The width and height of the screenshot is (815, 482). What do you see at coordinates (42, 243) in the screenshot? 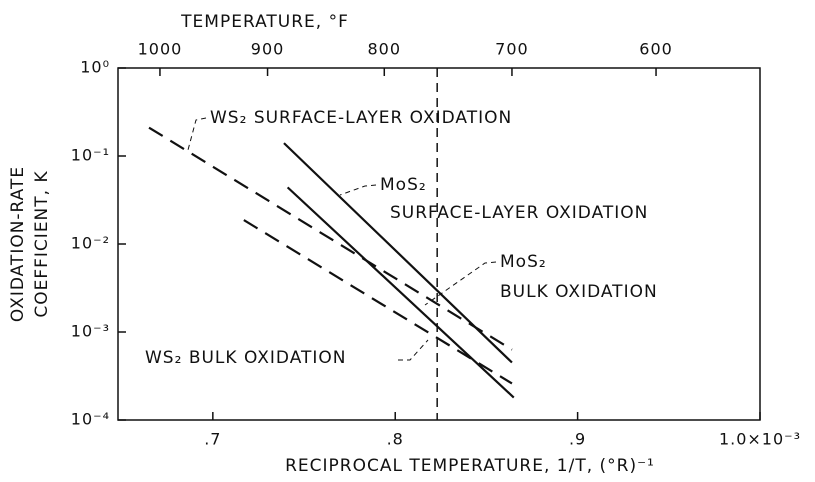
I see `y-axis-label: COEFFICIENT, K` at bounding box center [42, 243].